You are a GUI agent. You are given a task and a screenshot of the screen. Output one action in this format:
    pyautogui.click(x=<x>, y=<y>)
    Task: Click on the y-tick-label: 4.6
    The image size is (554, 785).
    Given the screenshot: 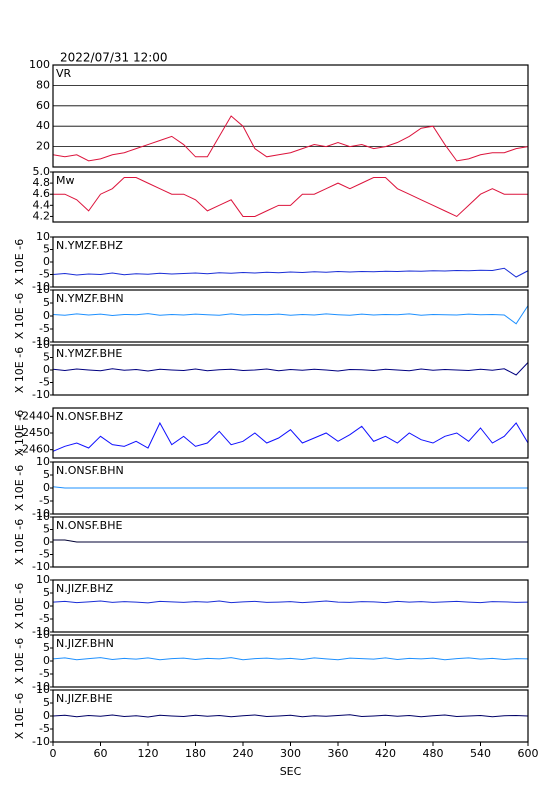 What is the action you would take?
    pyautogui.click(x=42, y=193)
    